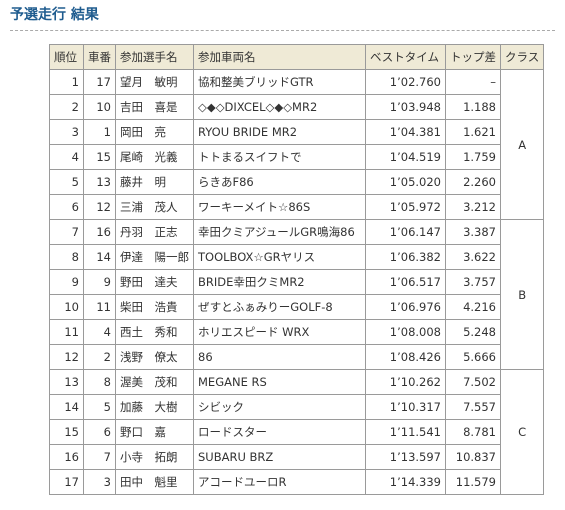  Describe the element at coordinates (473, 432) in the screenshot. I see `cell: 8.781` at that location.